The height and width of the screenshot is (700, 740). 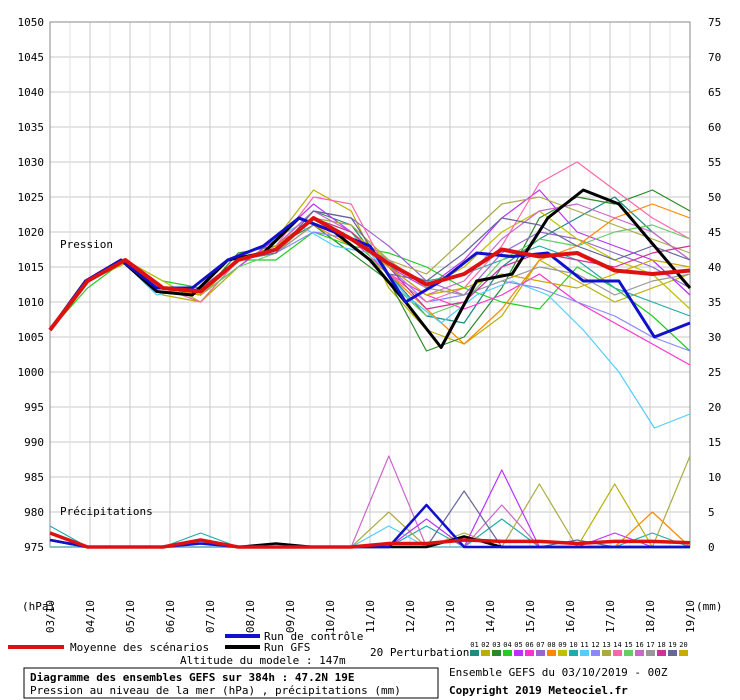 I want to click on y-right-tick-label: 30, so click(x=714, y=337).